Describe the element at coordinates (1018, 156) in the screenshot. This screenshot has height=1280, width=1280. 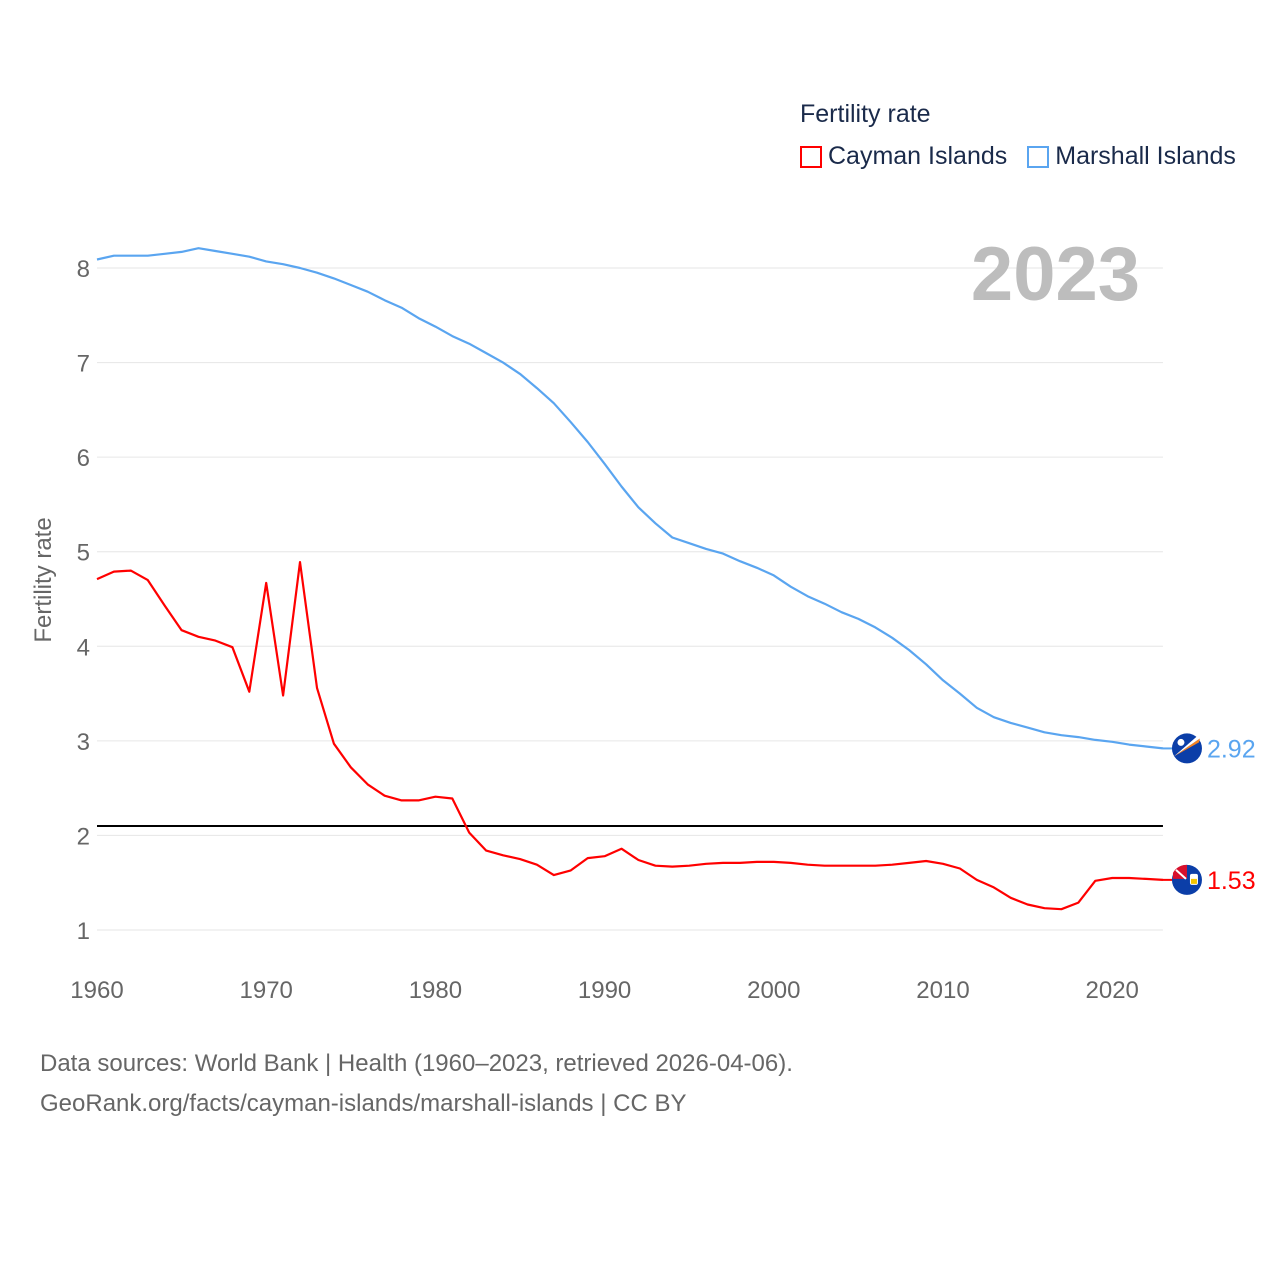
I see `legend: Cayman Islands Marshall Islands` at that location.